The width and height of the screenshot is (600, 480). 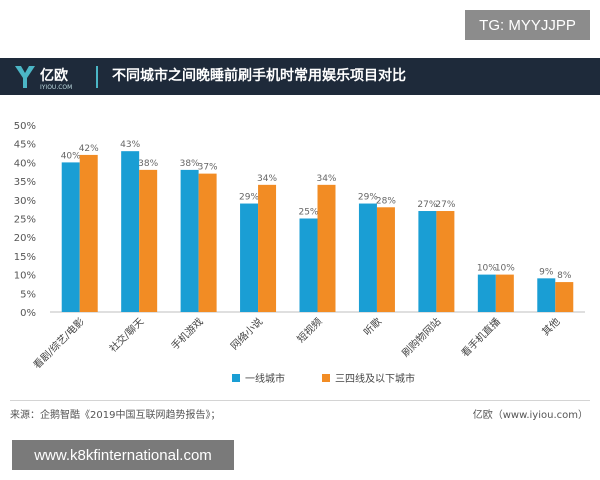 What do you see at coordinates (28, 294) in the screenshot?
I see `y-tick-label: 5%` at bounding box center [28, 294].